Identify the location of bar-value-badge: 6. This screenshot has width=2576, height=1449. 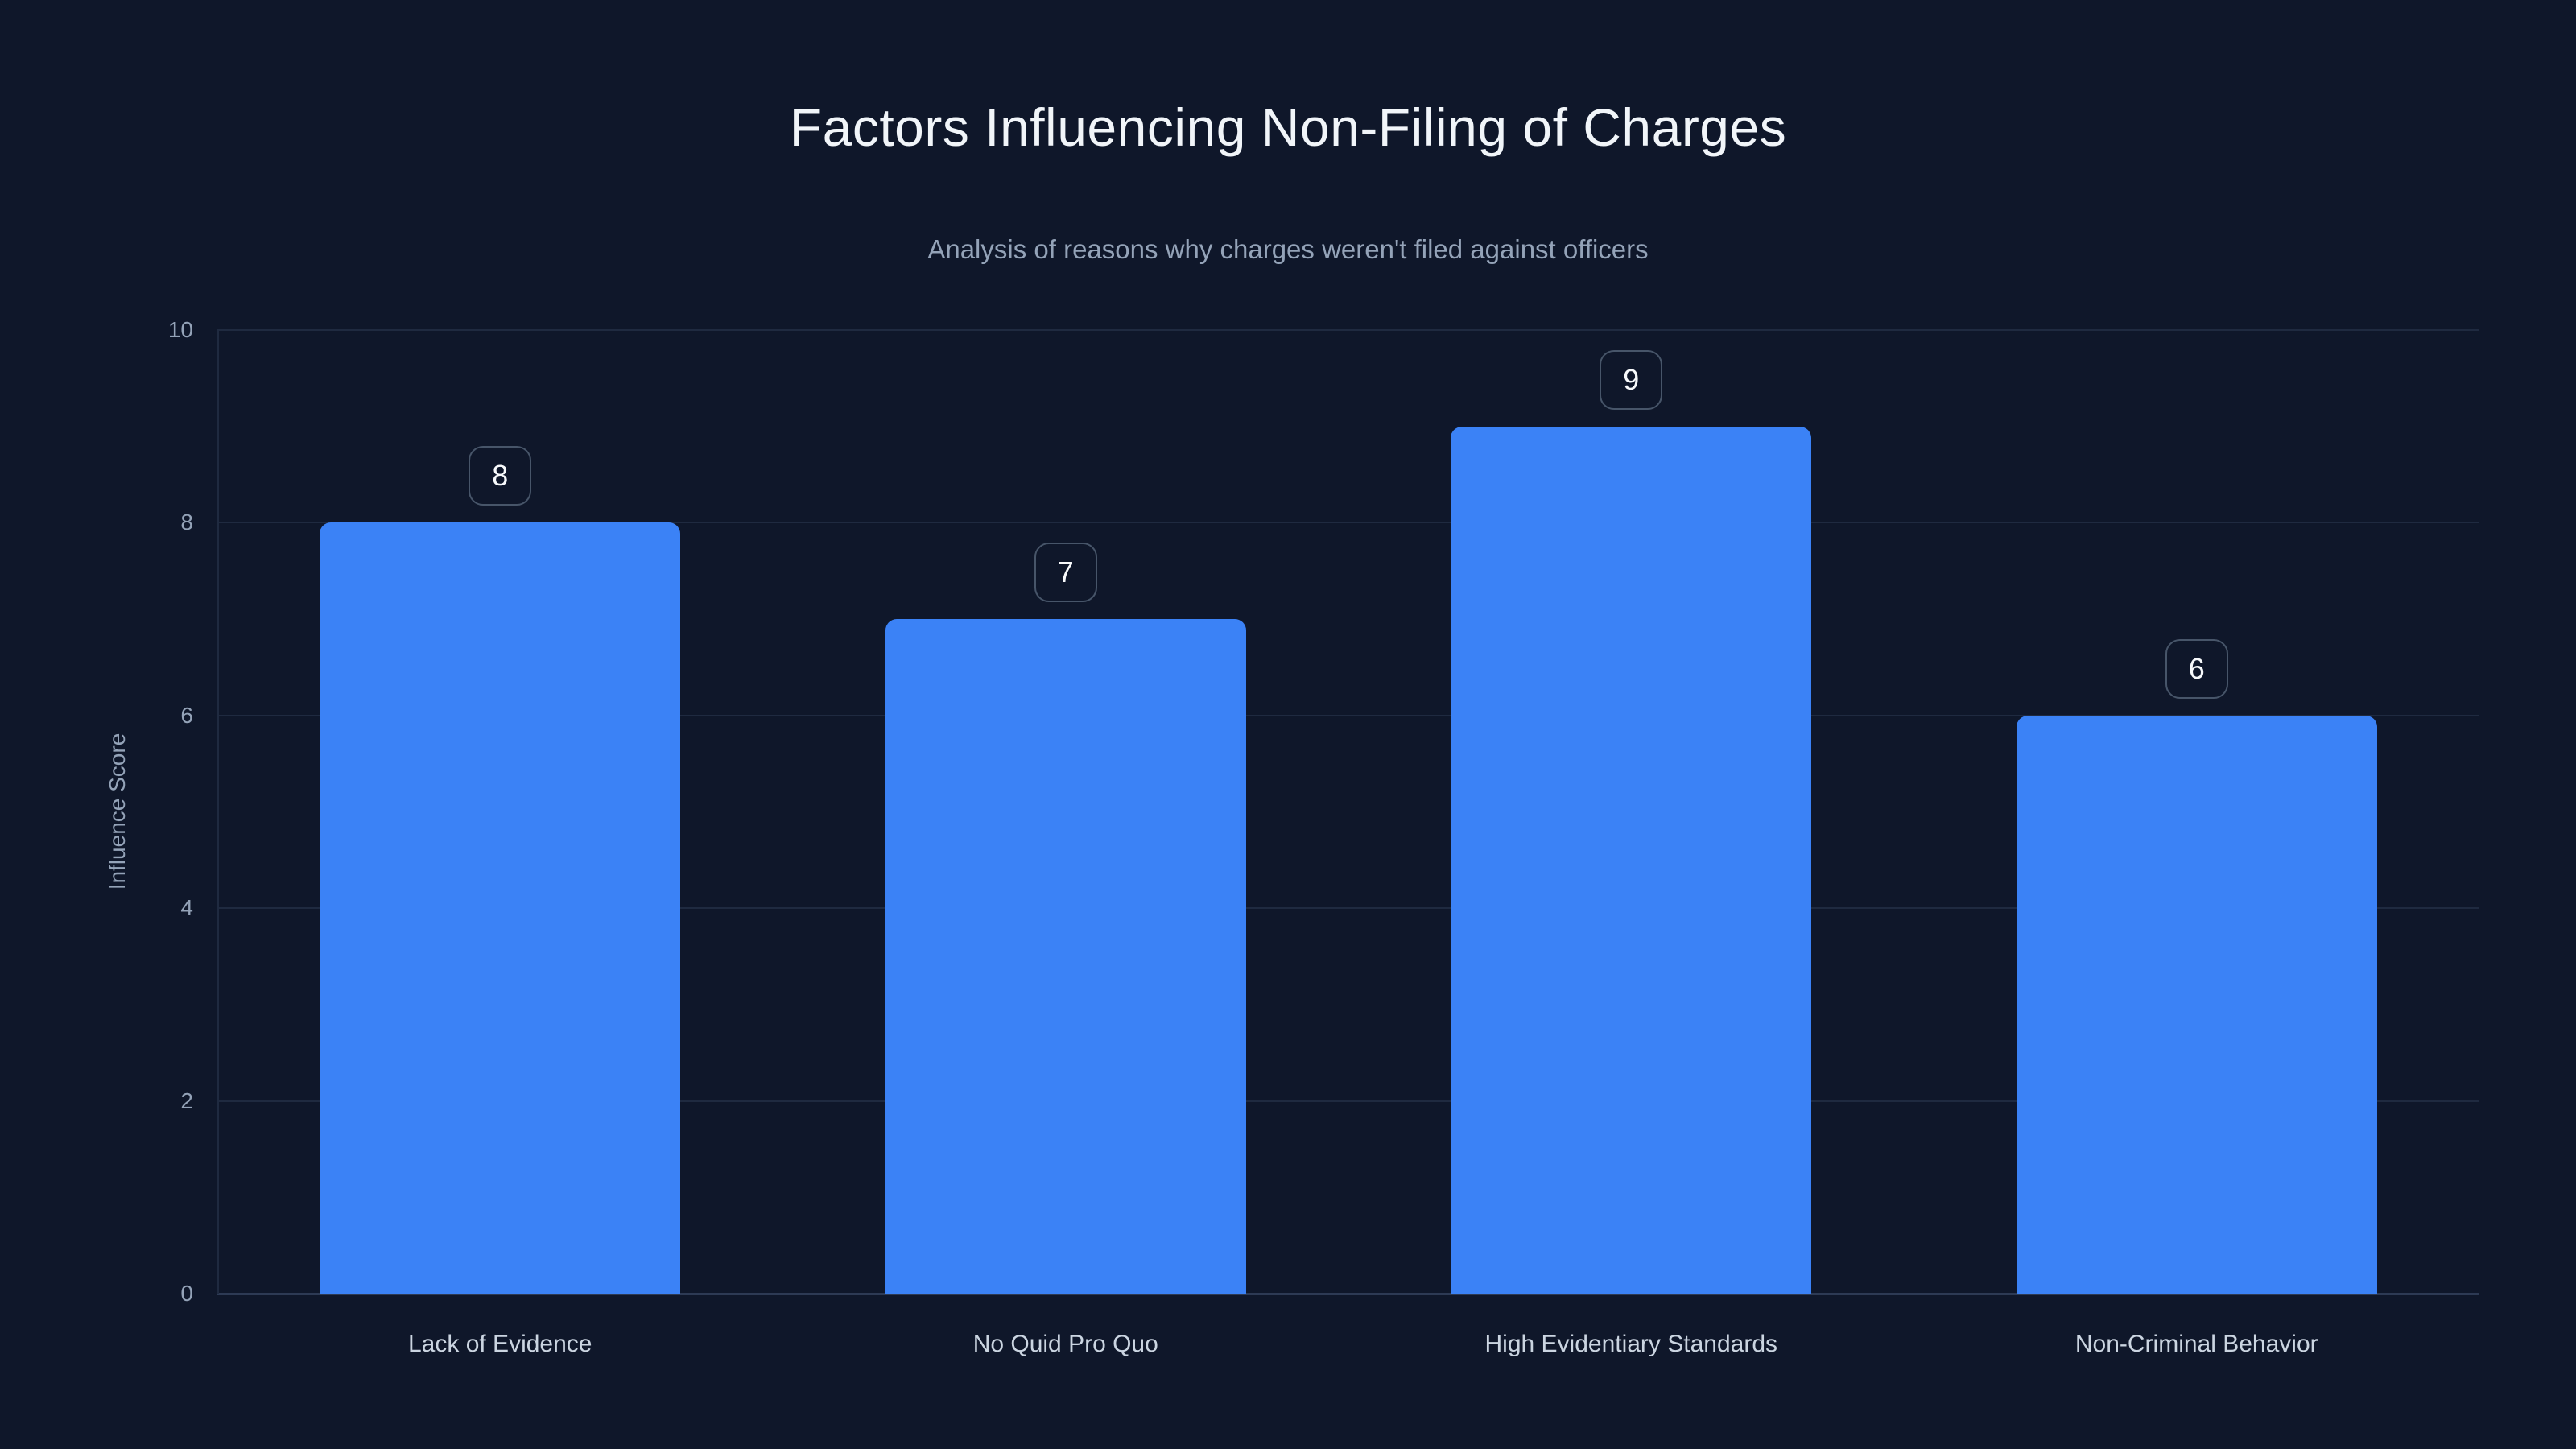
(2196, 668).